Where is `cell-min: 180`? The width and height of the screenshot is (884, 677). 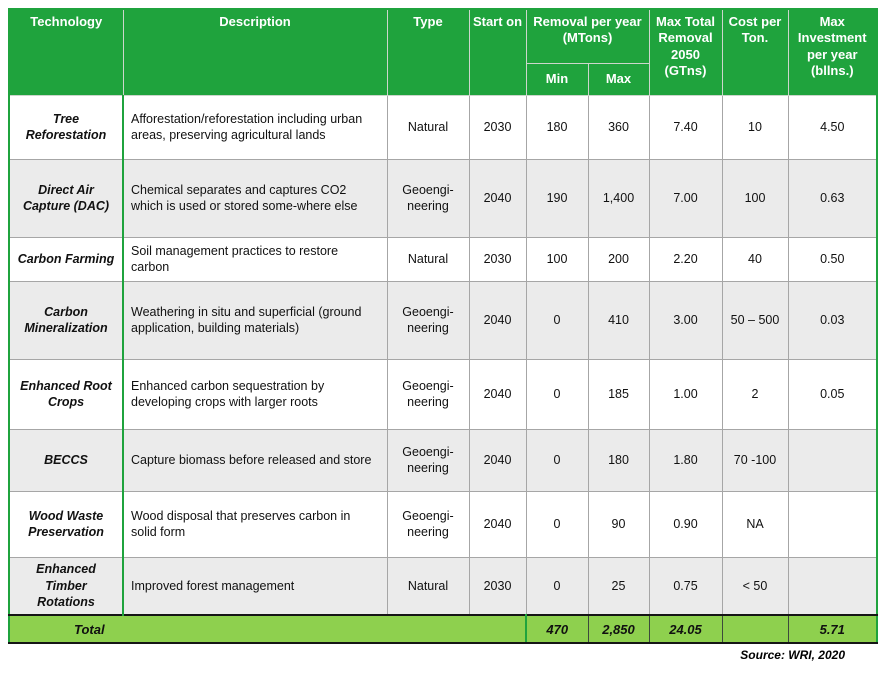 cell-min: 180 is located at coordinates (557, 127).